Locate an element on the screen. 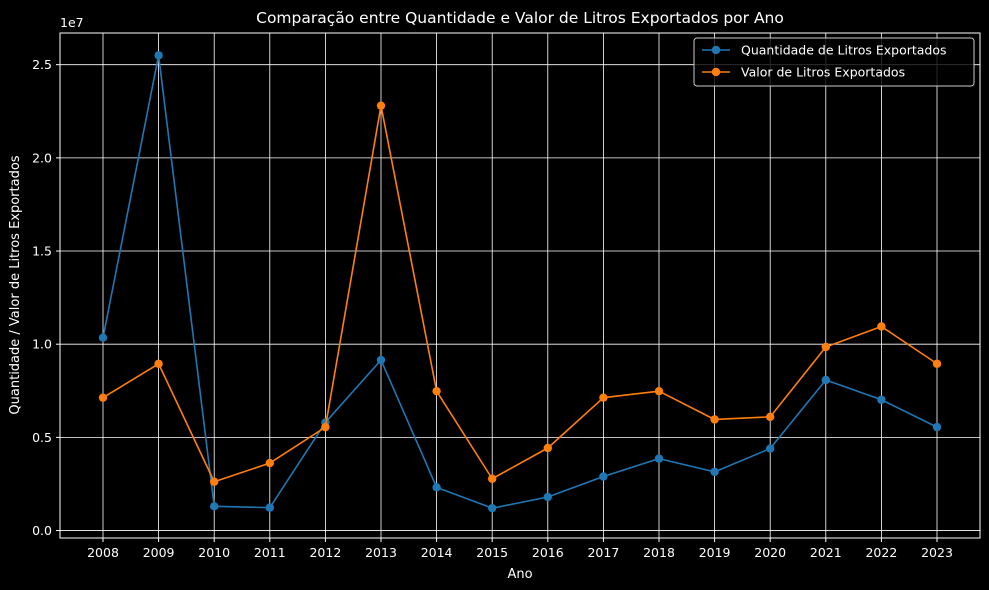 The image size is (989, 590). x-tick-label: 2014 is located at coordinates (437, 552).